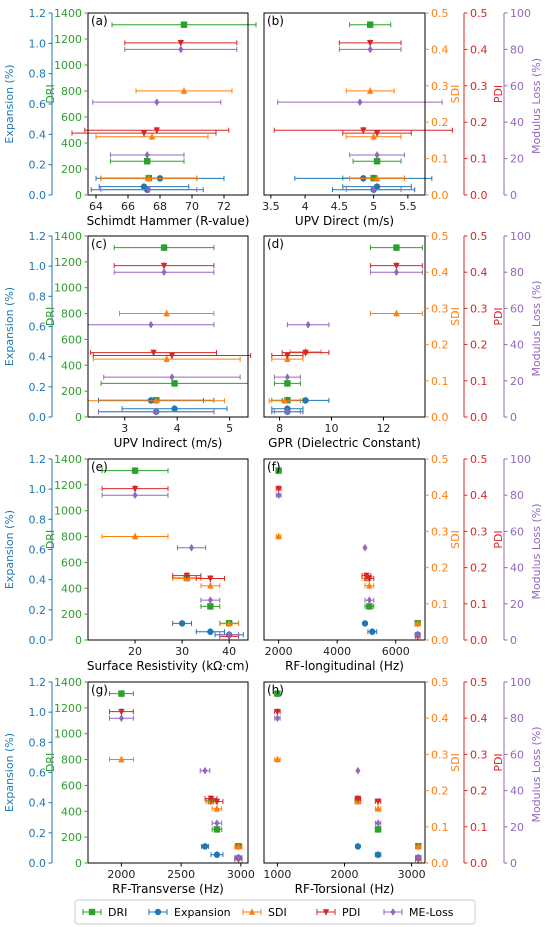 This screenshot has height=927, width=550. What do you see at coordinates (340, 206) in the screenshot?
I see `x-tick-label: 4.5` at bounding box center [340, 206].